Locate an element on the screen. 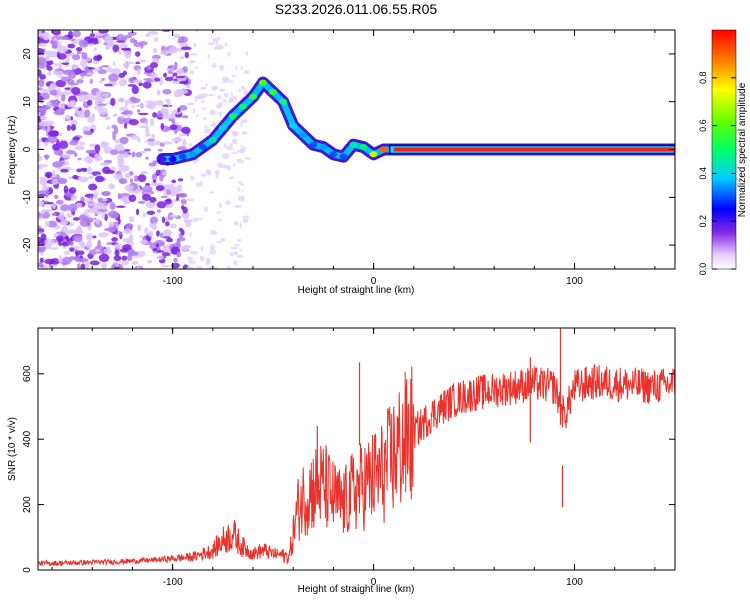 The height and width of the screenshot is (600, 750). colorbar-tick-label: 0.8 is located at coordinates (703, 78).